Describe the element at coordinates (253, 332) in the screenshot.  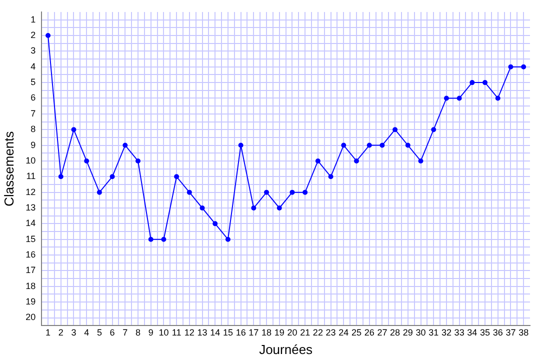
I see `x-tick-label: 17` at that location.